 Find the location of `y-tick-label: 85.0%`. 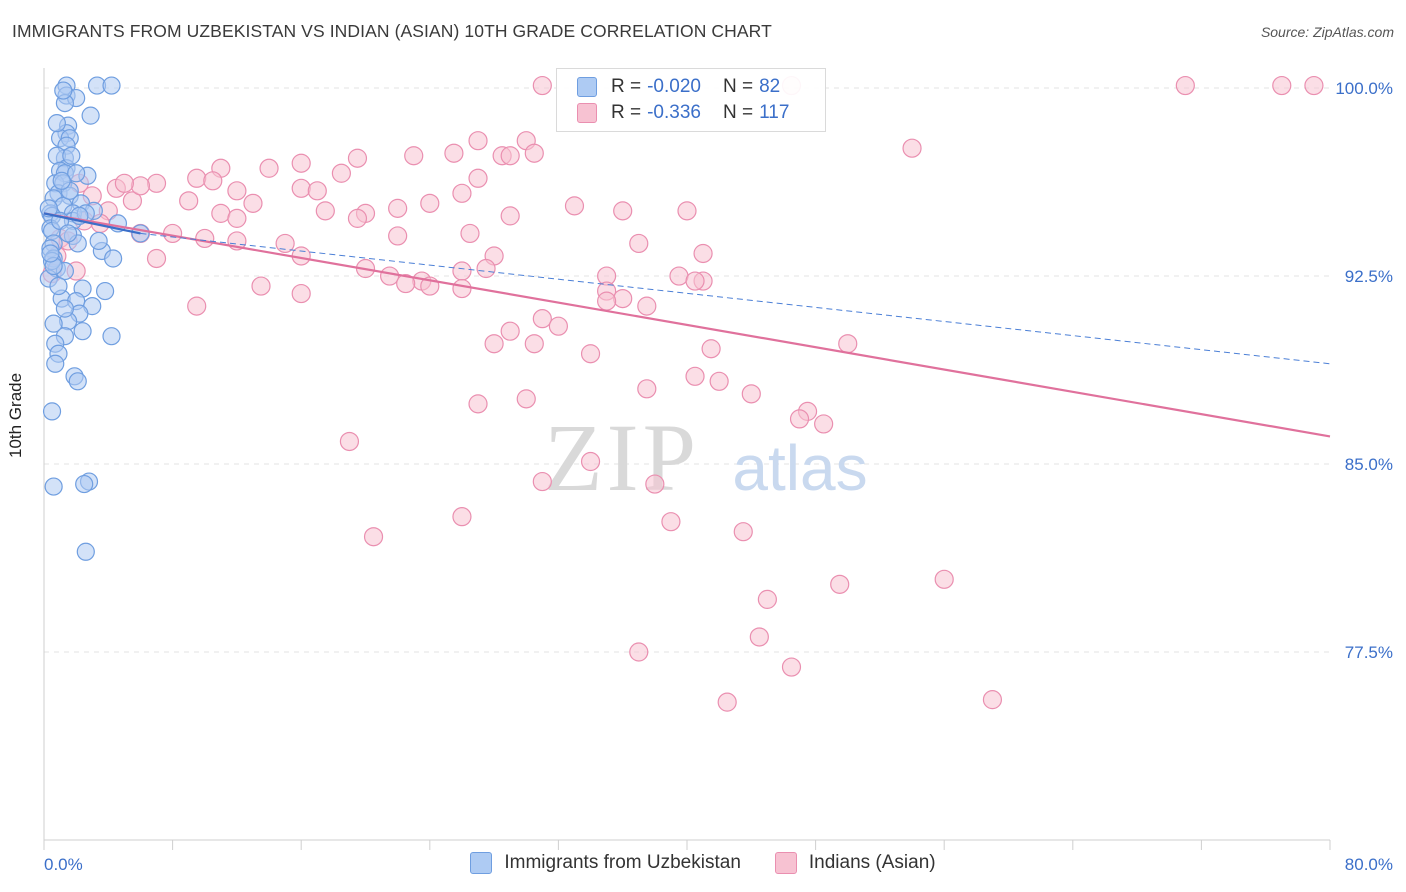

y-tick-label: 85.0% is located at coordinates (1369, 464).